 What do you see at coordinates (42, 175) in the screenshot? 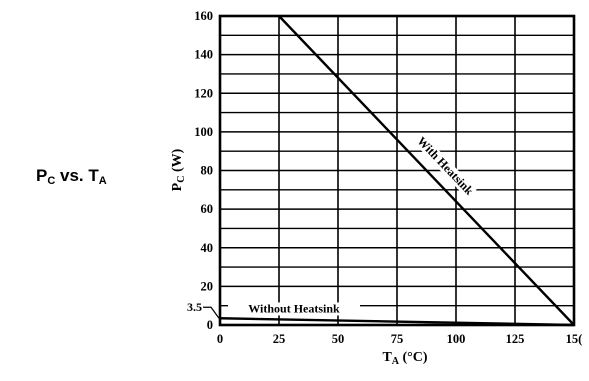
I see `title-main: P` at bounding box center [42, 175].